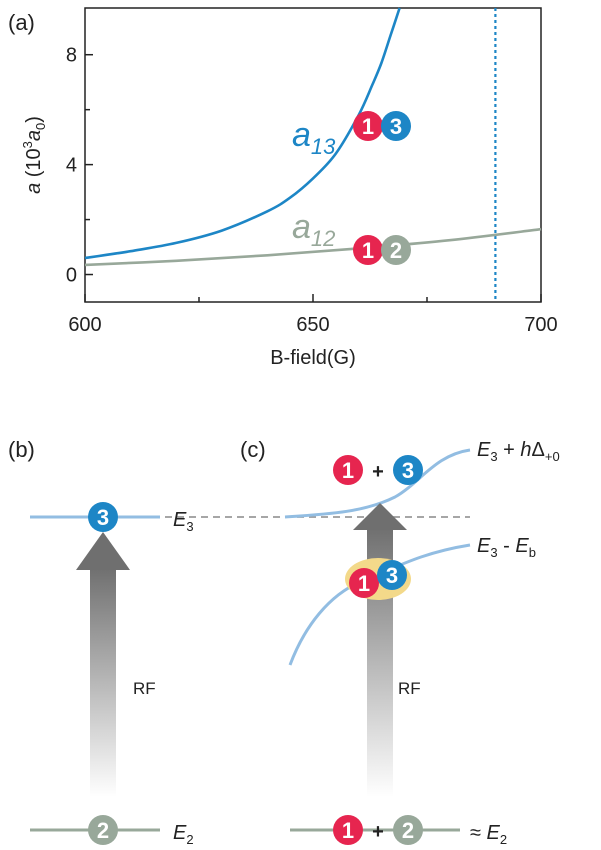 The height and width of the screenshot is (850, 601). Describe the element at coordinates (84, 325) in the screenshot. I see `x-tick-label: 600` at that location.